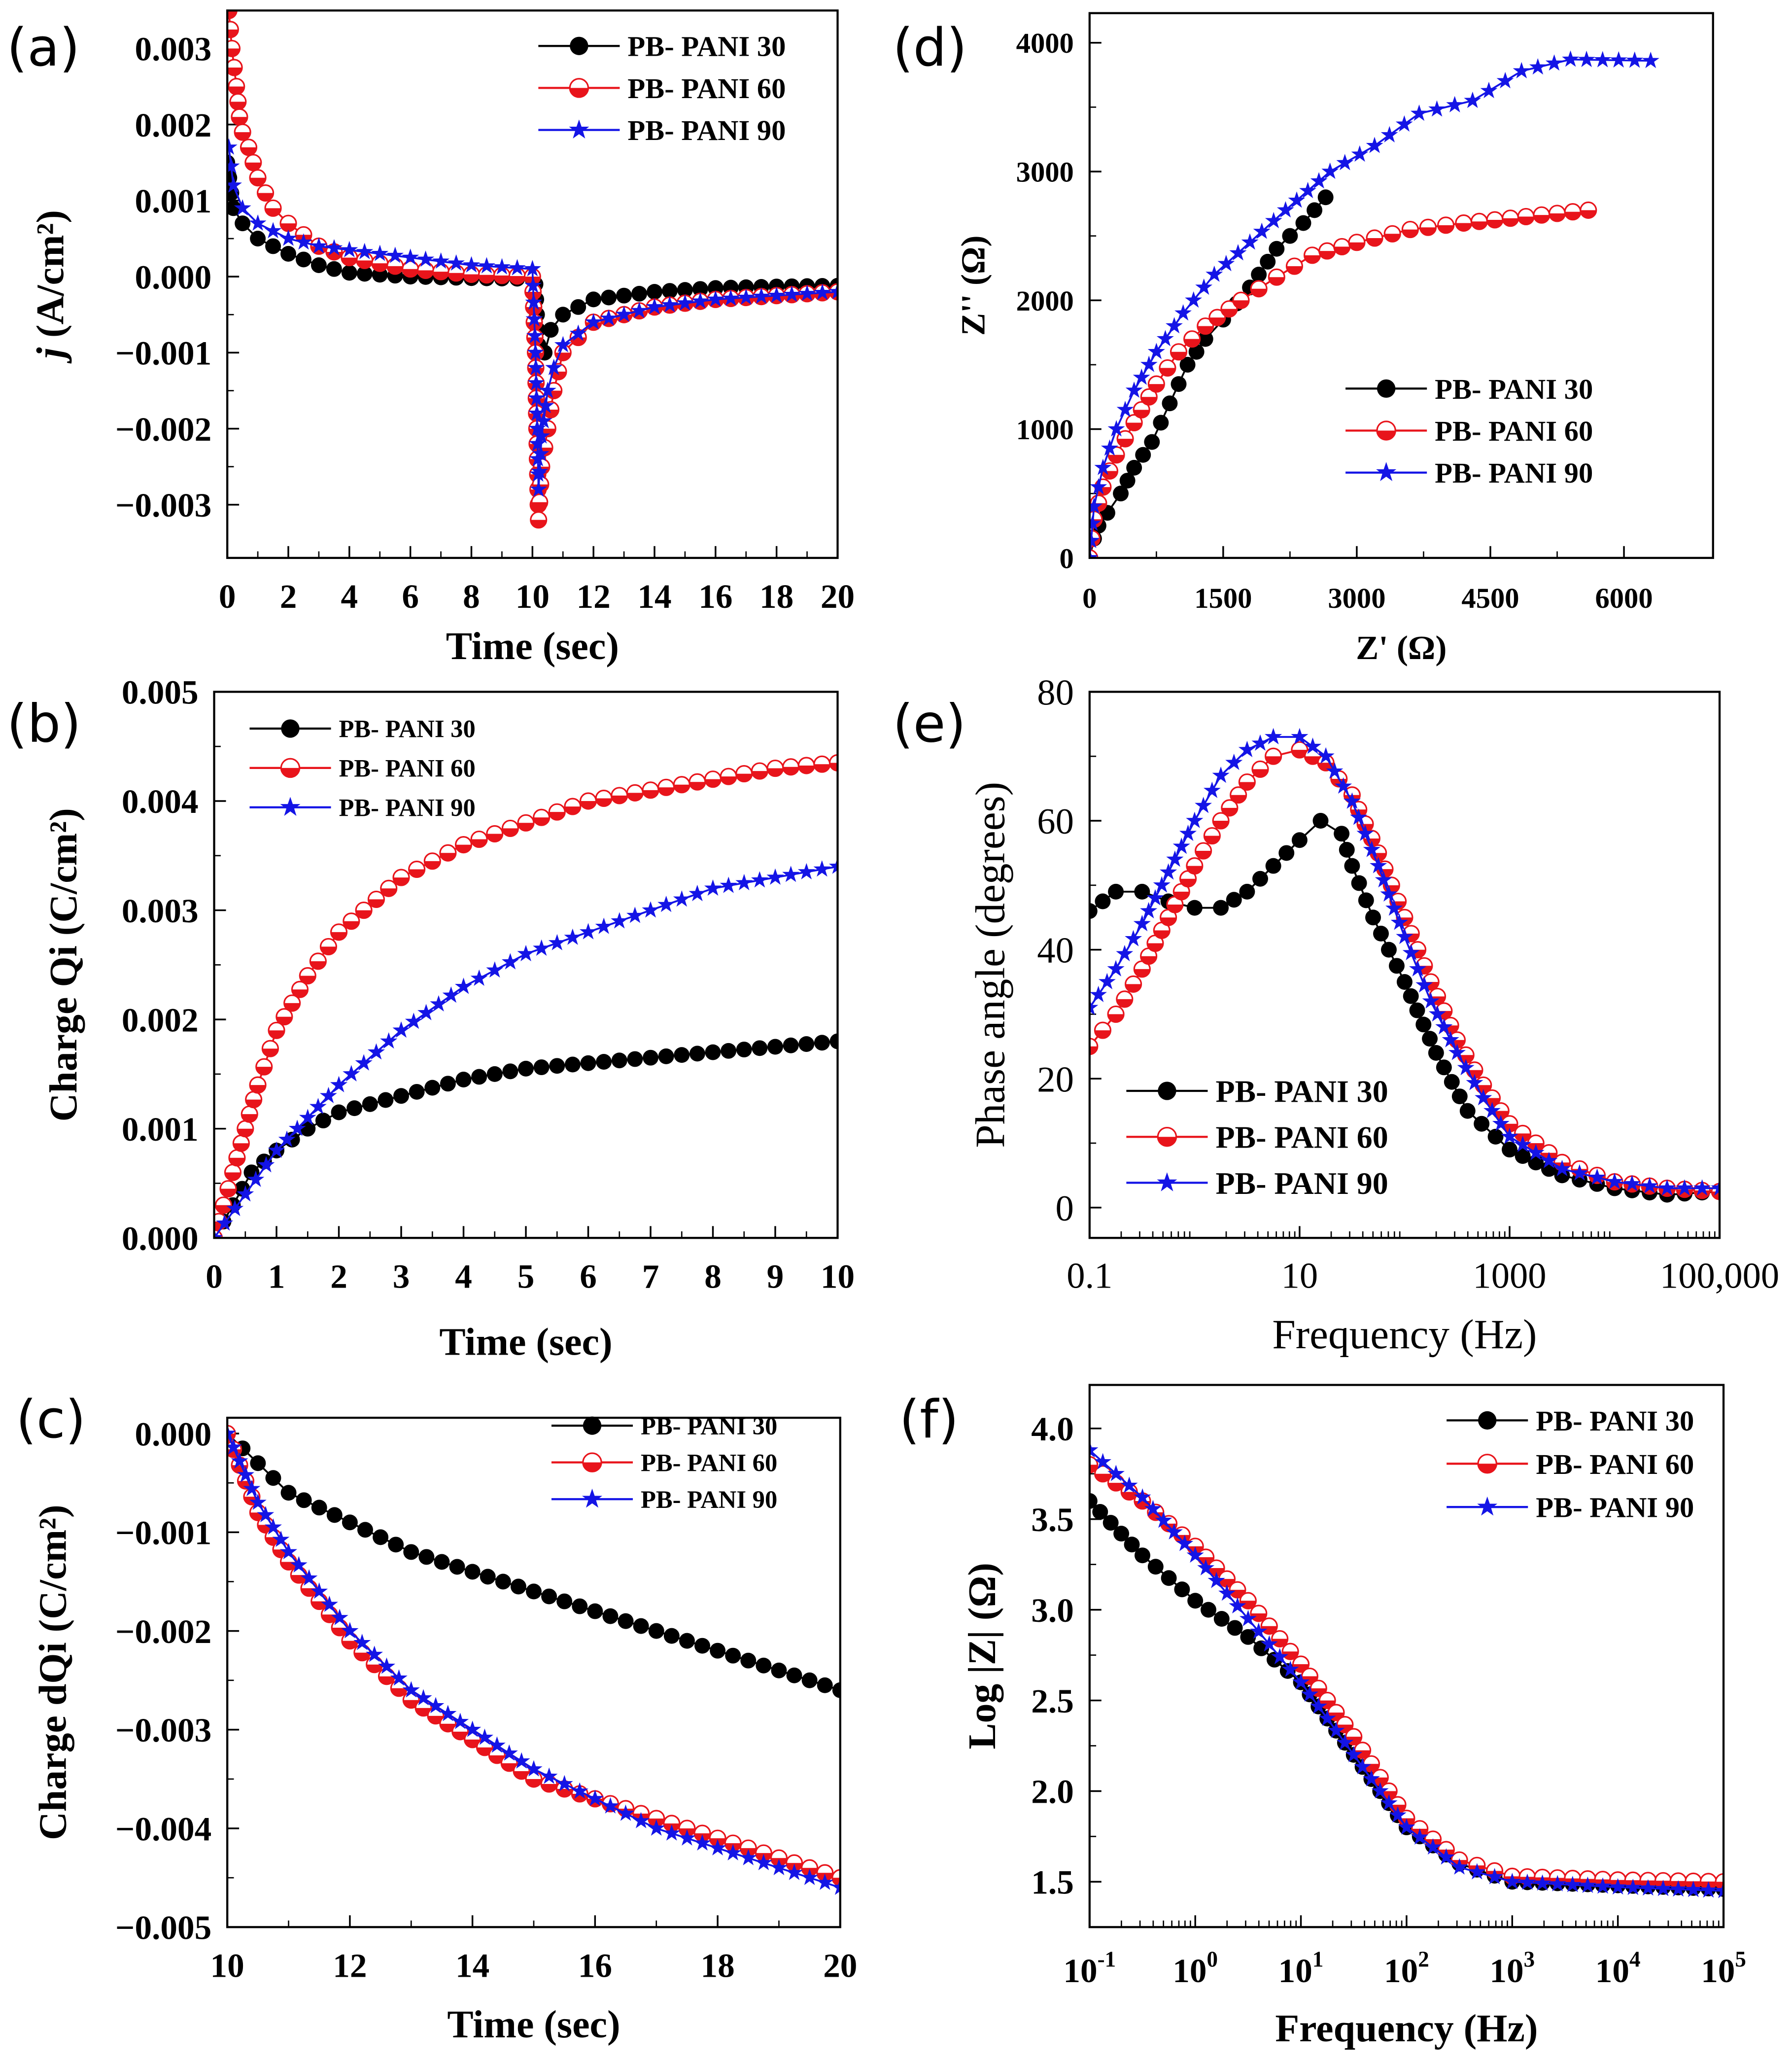  I want to click on y-tick-label: 1000, so click(1045, 430).